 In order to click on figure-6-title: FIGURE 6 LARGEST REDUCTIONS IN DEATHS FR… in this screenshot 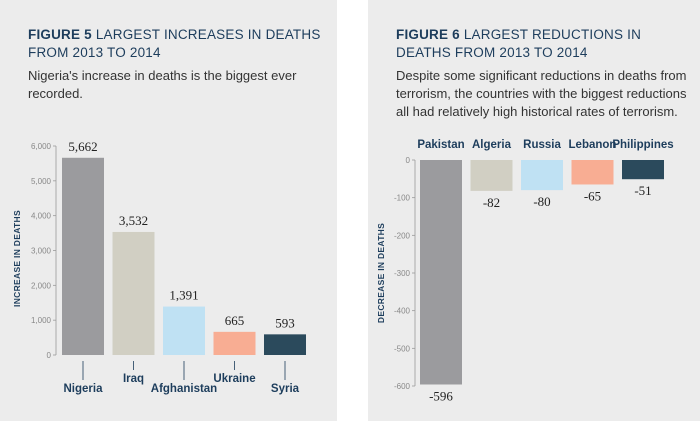, I will do `click(546, 44)`.